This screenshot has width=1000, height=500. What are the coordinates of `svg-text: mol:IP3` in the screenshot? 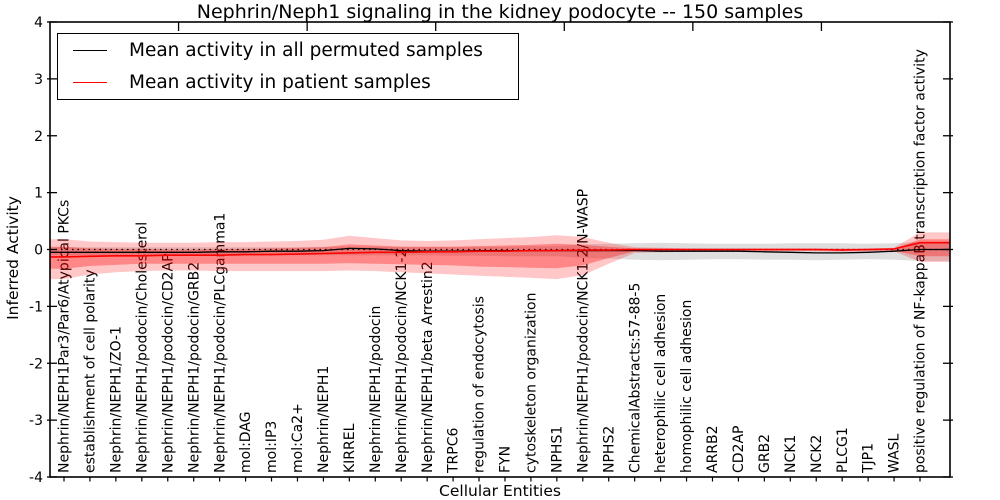 It's located at (272, 447).